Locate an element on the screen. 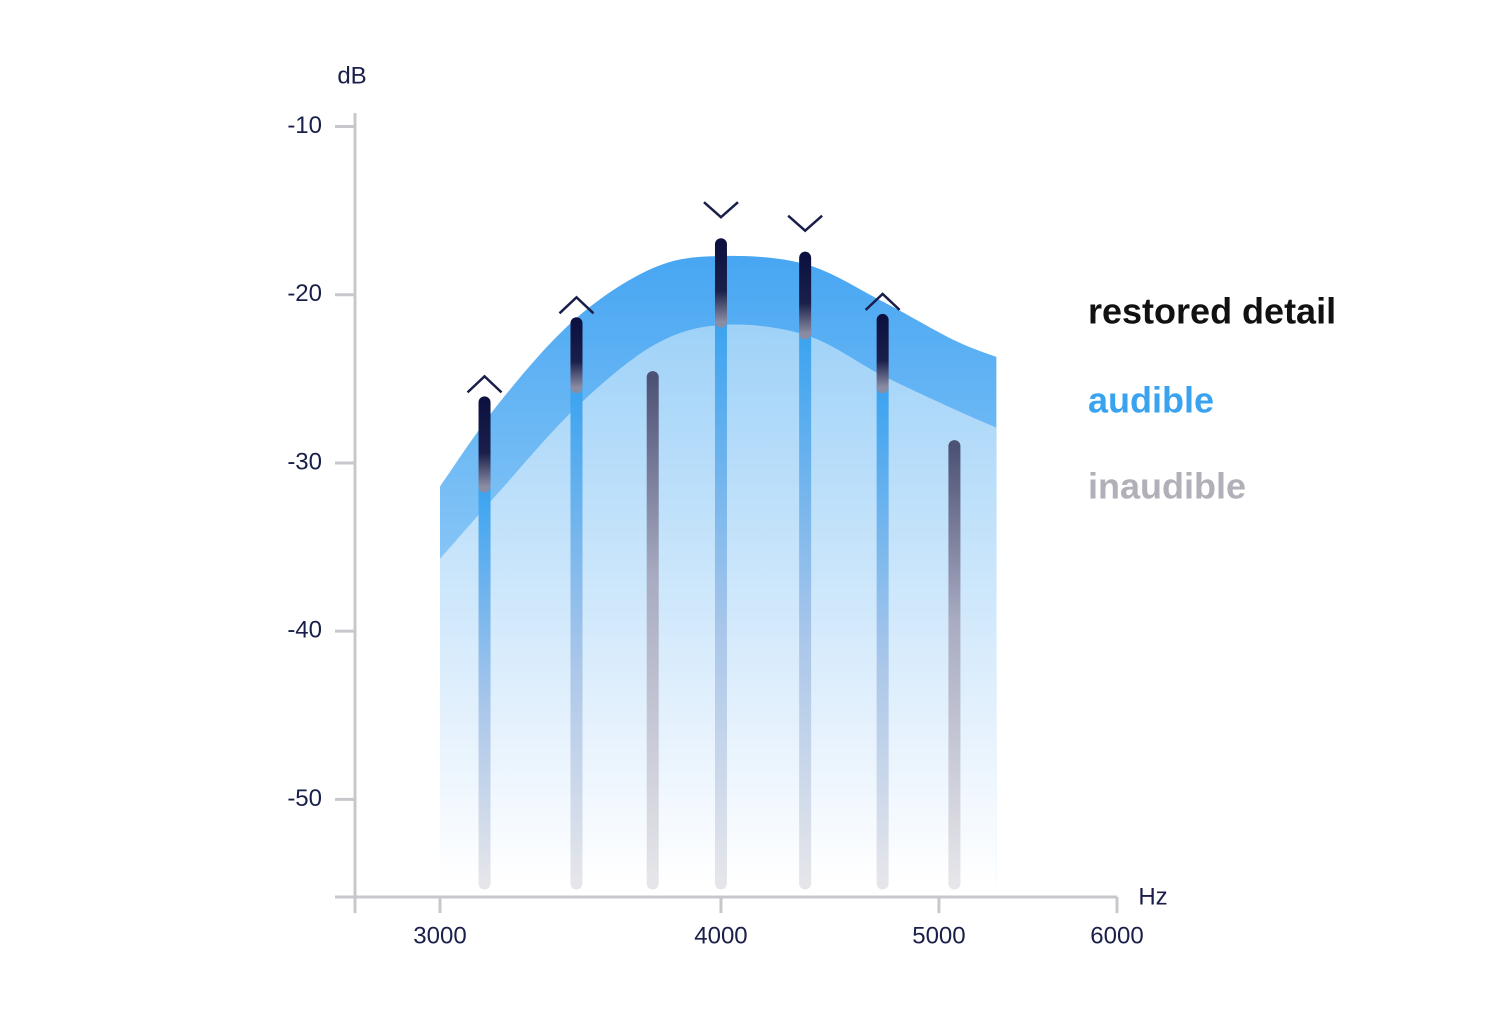 This screenshot has height=1021, width=1500. x-tick-label: 3000 is located at coordinates (439, 935).